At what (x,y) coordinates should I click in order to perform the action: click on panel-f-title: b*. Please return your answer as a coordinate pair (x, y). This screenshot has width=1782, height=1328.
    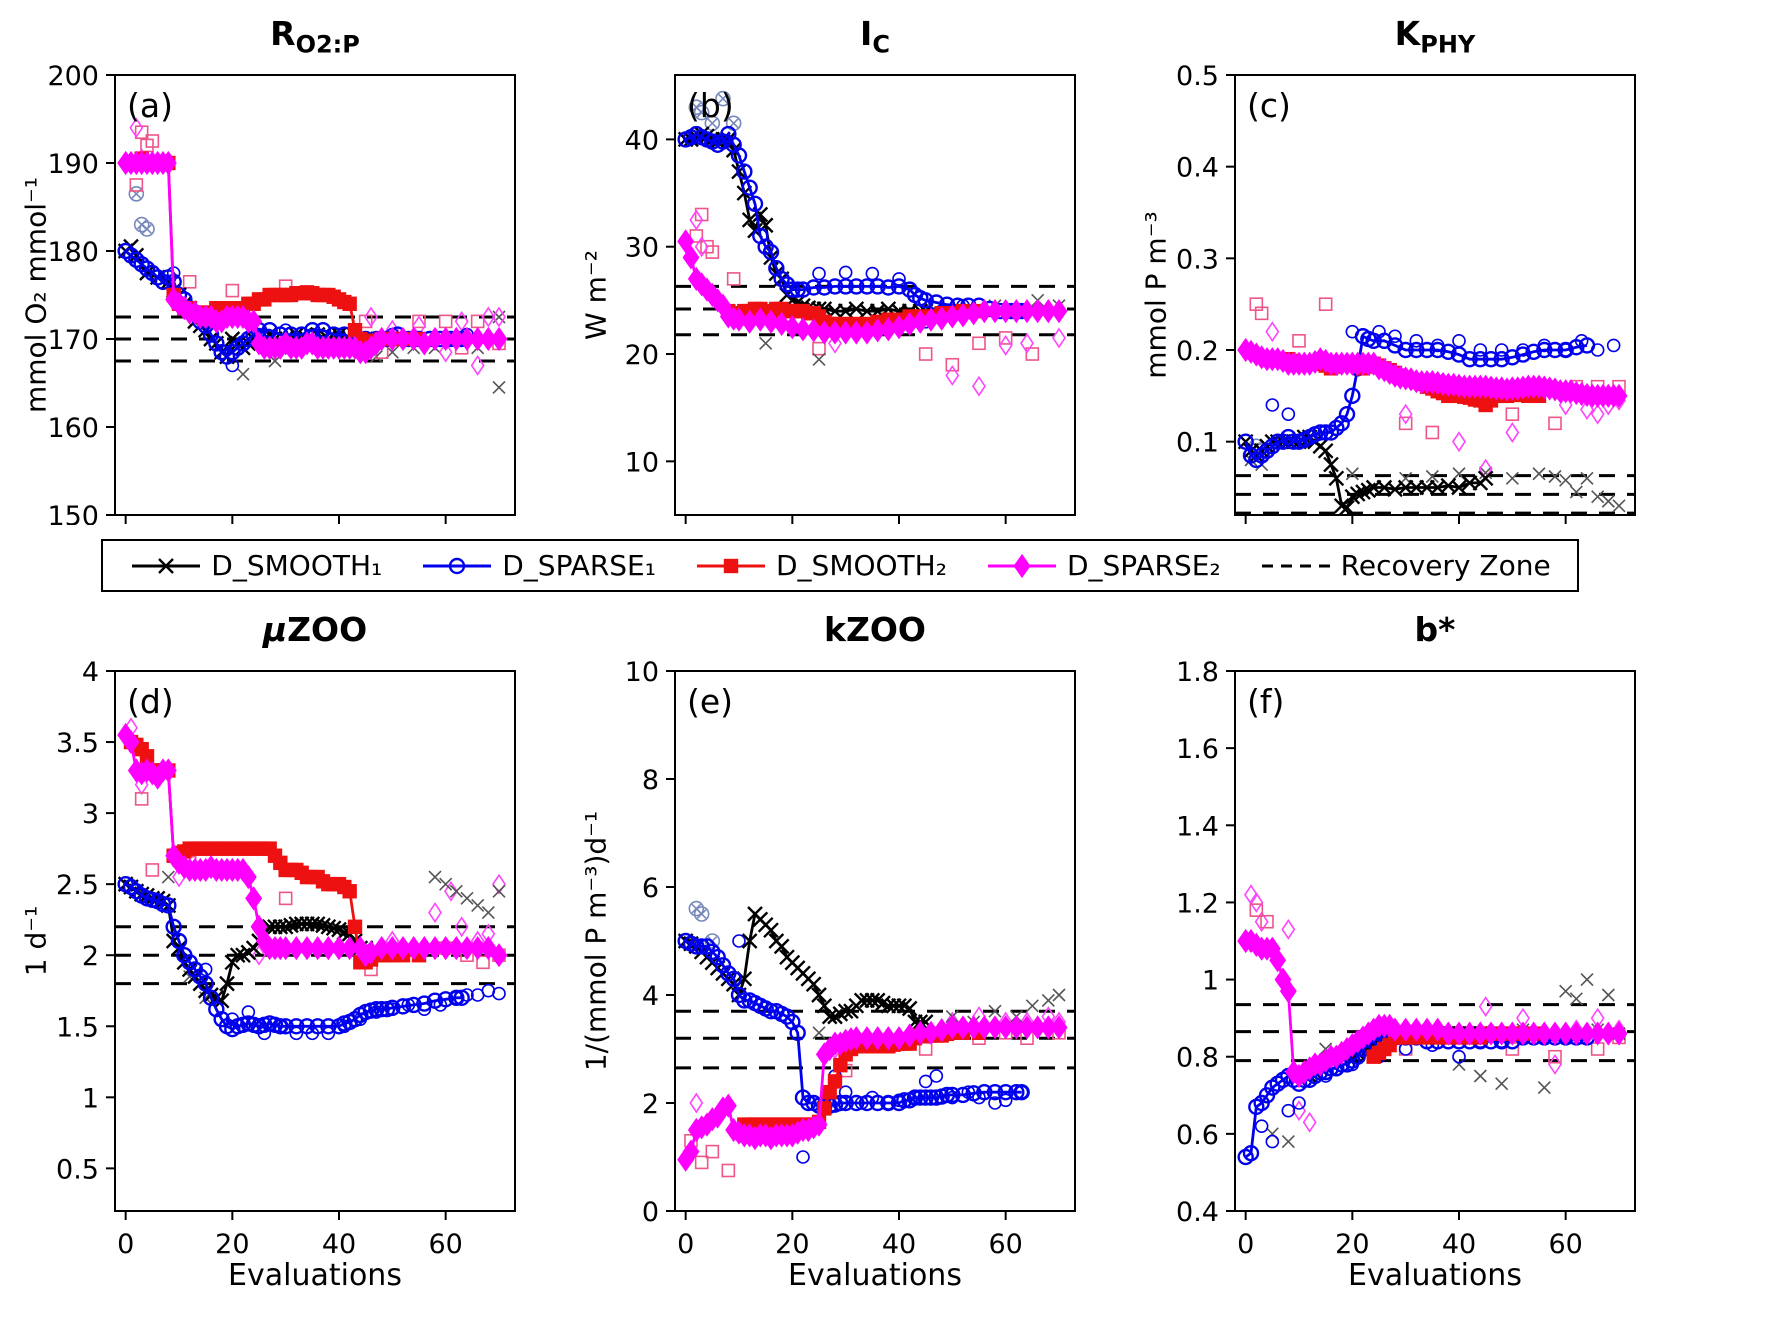
    Looking at the image, I should click on (1435, 629).